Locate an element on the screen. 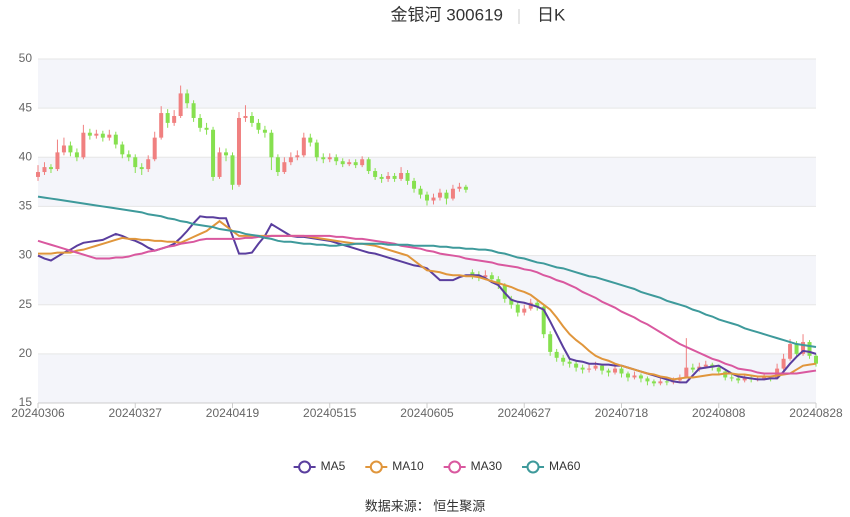 This screenshot has width=850, height=517. legend-item: MA60 is located at coordinates (551, 466).